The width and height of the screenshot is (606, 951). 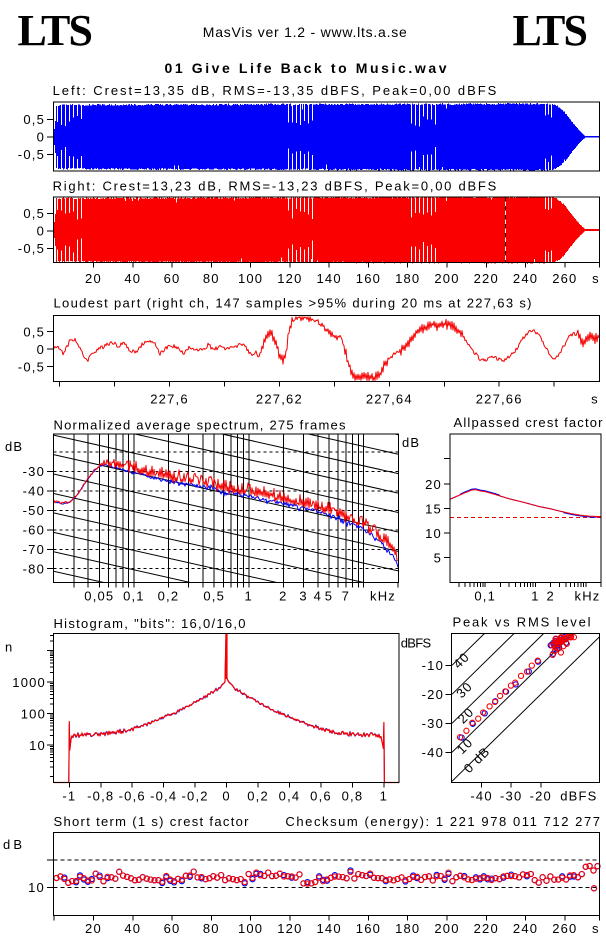 I want to click on svg-text: n, so click(x=8, y=647).